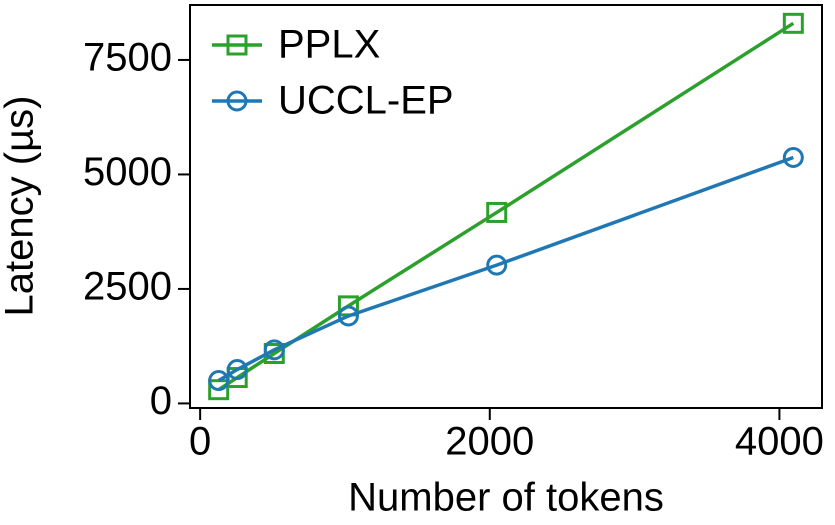 This screenshot has height=525, width=835. What do you see at coordinates (506, 498) in the screenshot?
I see `x-axis-label: Number of tokens` at bounding box center [506, 498].